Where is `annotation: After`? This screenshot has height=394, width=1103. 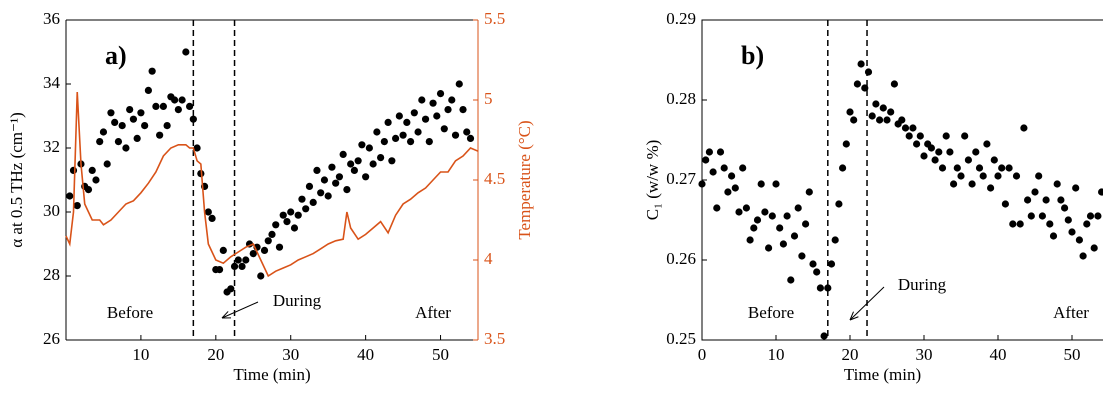 annotation: After is located at coordinates (1071, 312).